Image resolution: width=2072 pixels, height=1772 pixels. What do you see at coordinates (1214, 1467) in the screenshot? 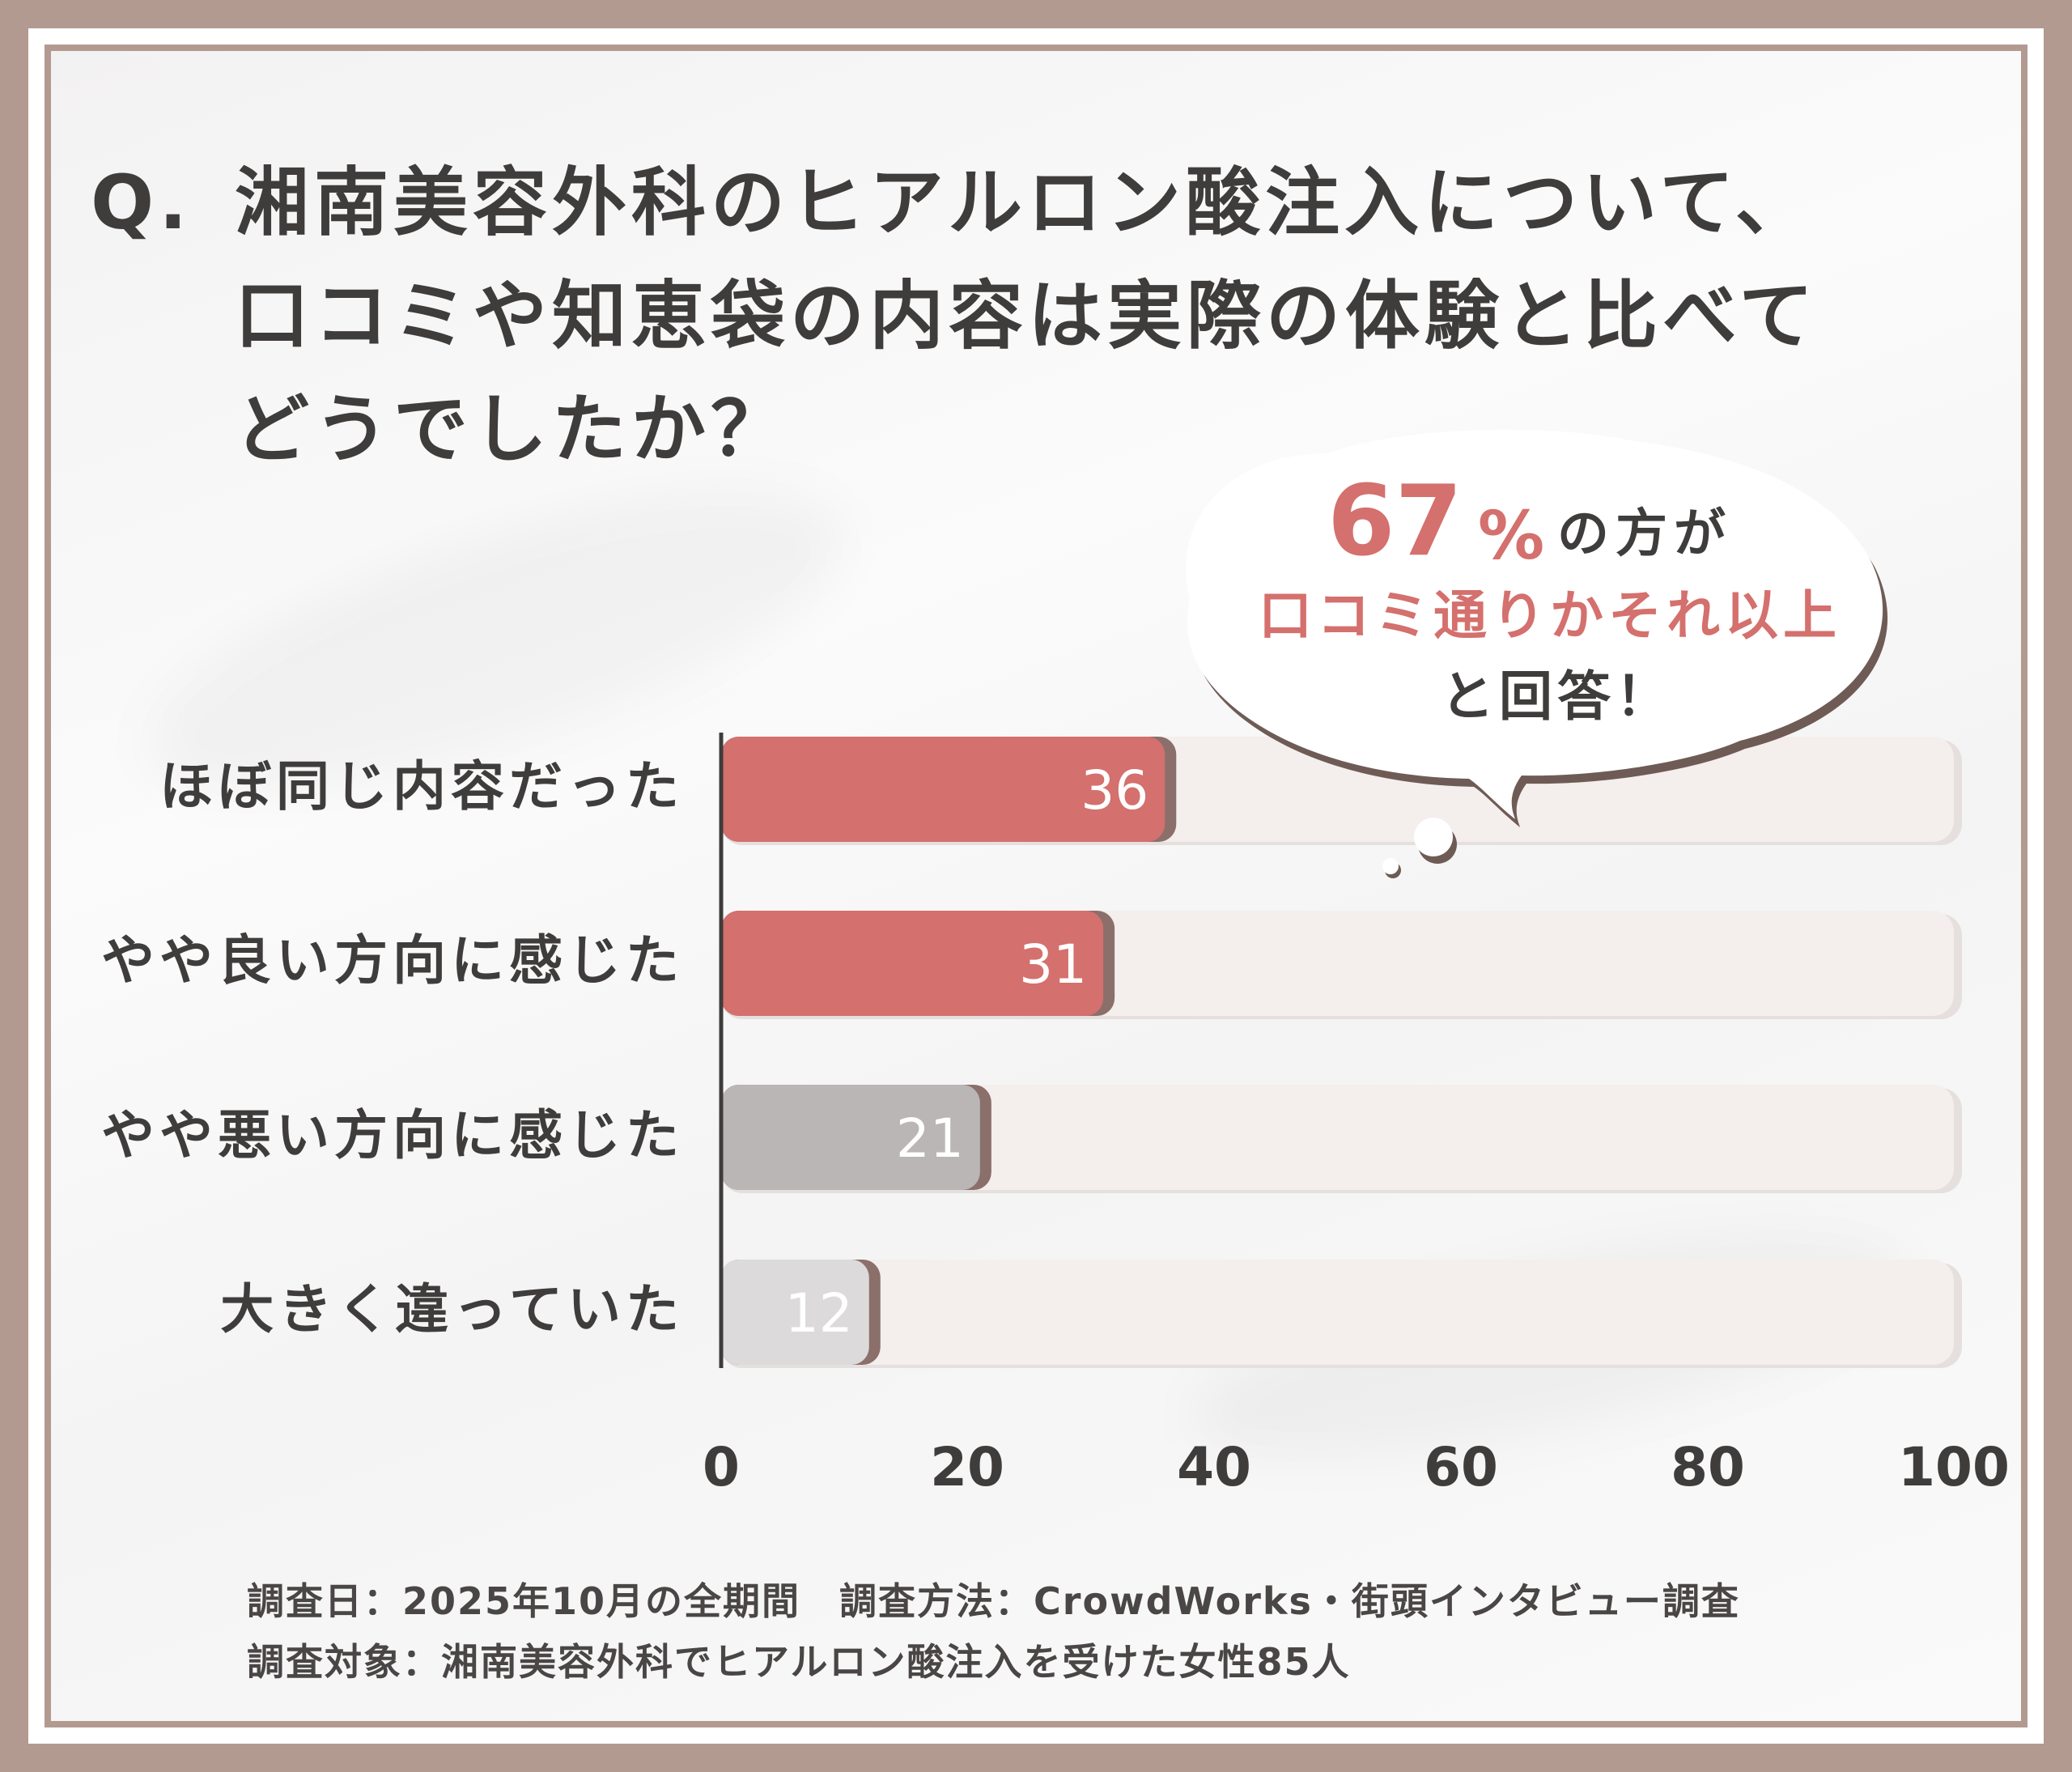
I see `x-tick-label: 40` at bounding box center [1214, 1467].